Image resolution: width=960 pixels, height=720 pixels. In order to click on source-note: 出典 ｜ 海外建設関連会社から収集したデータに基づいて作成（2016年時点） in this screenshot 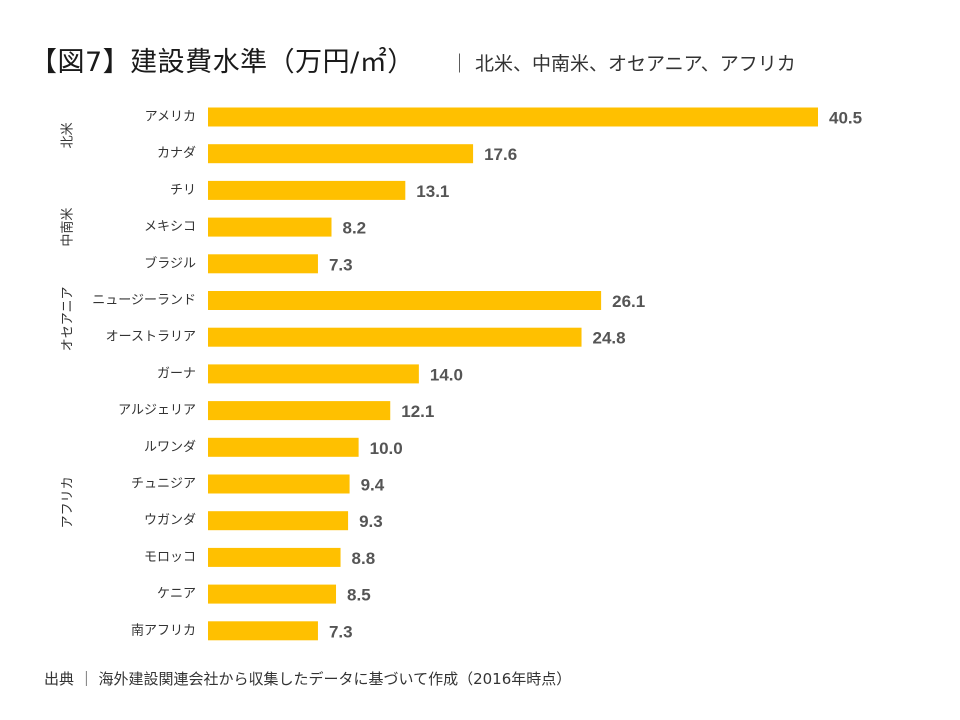, I will do `click(308, 679)`.